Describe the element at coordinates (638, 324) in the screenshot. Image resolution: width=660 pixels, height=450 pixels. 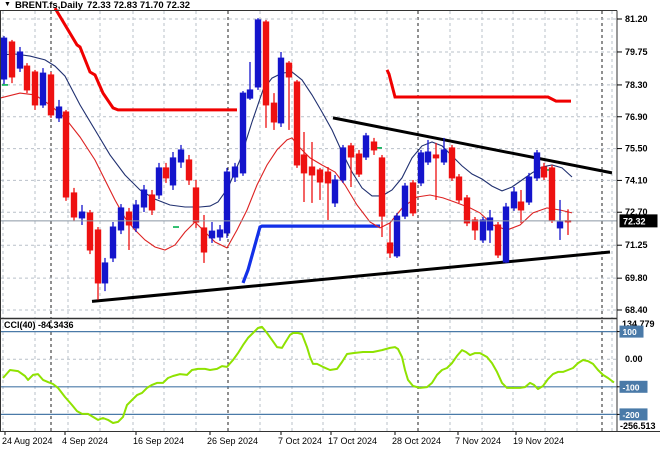
I see `cci-max-label: 134.779` at that location.